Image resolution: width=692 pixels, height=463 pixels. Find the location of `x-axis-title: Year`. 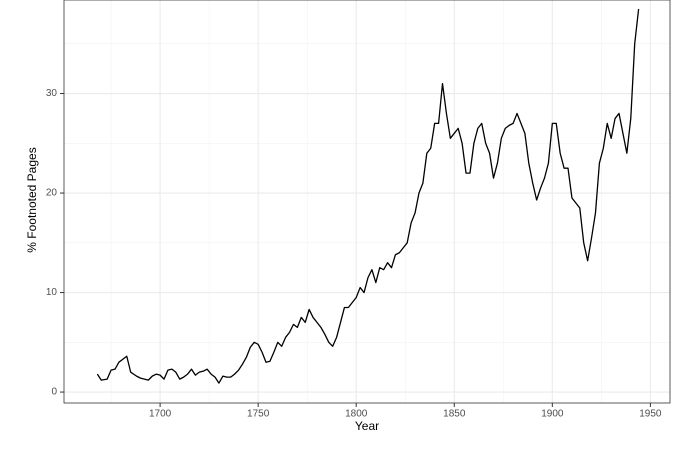

x-axis-title: Year is located at coordinates (367, 426).